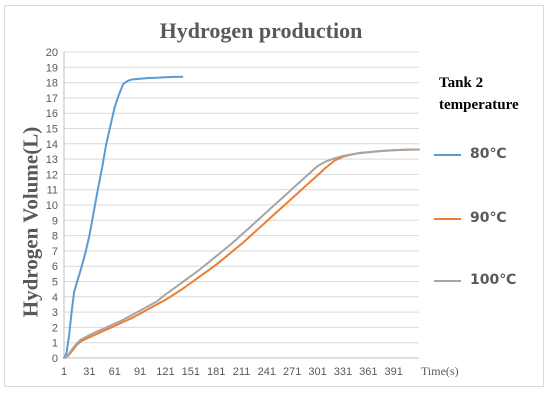 The image size is (550, 402). Describe the element at coordinates (368, 372) in the screenshot. I see `x-tick-label-361: 361` at that location.